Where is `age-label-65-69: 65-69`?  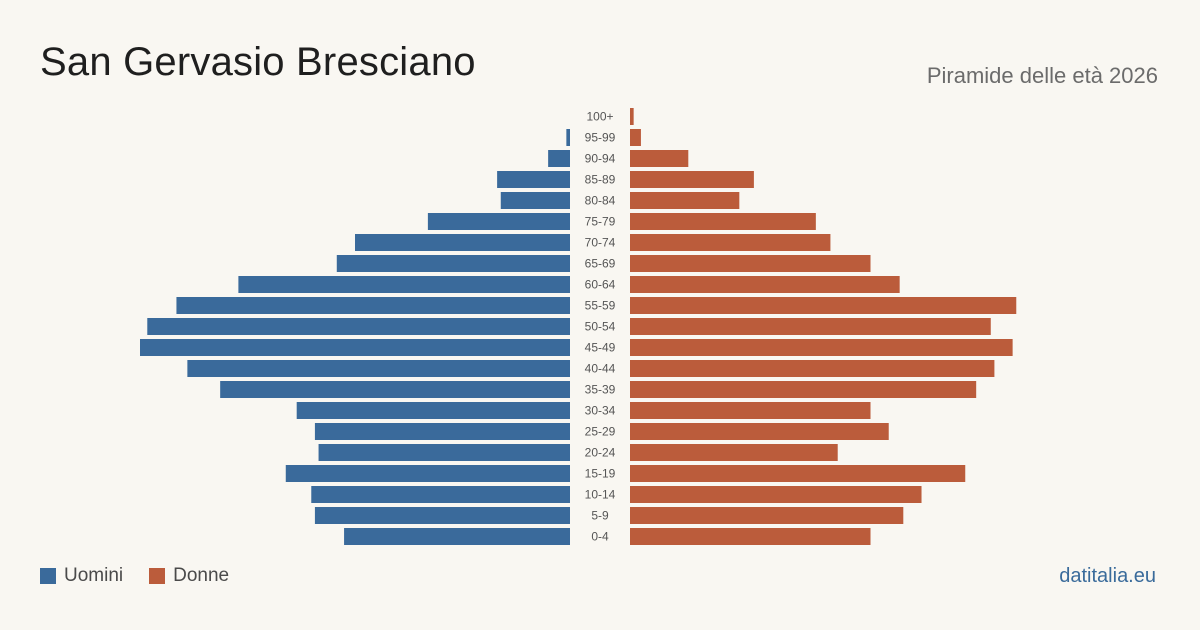 age-label-65-69: 65-69 is located at coordinates (600, 264).